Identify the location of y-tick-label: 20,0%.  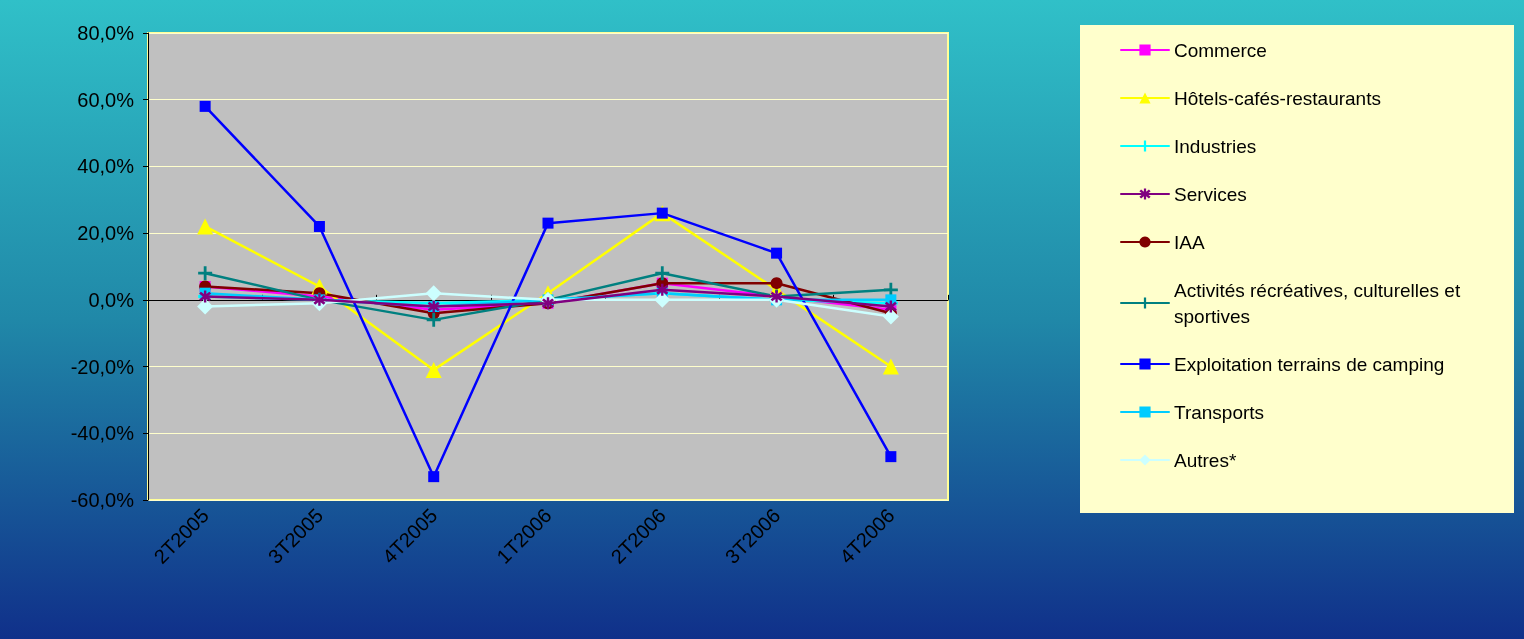
(106, 233).